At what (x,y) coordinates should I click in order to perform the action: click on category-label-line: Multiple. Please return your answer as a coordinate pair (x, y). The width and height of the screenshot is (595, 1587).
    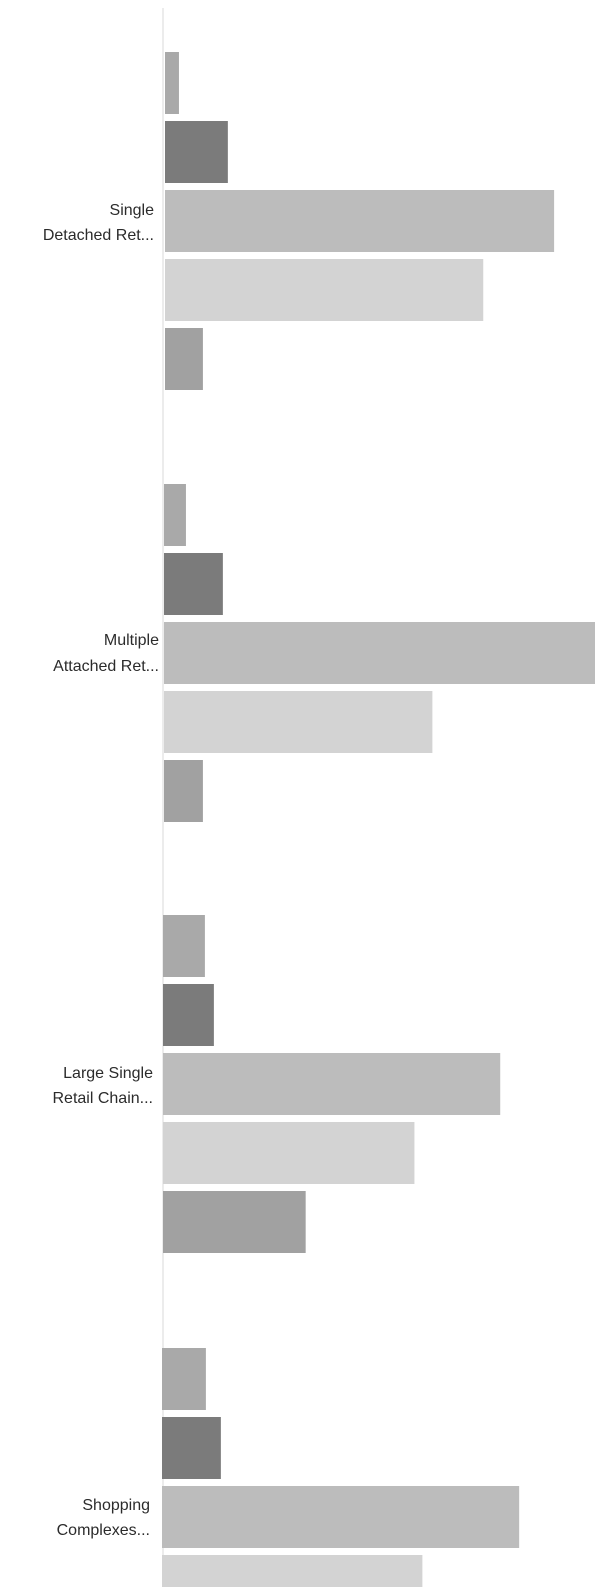
    Looking at the image, I should click on (131, 640).